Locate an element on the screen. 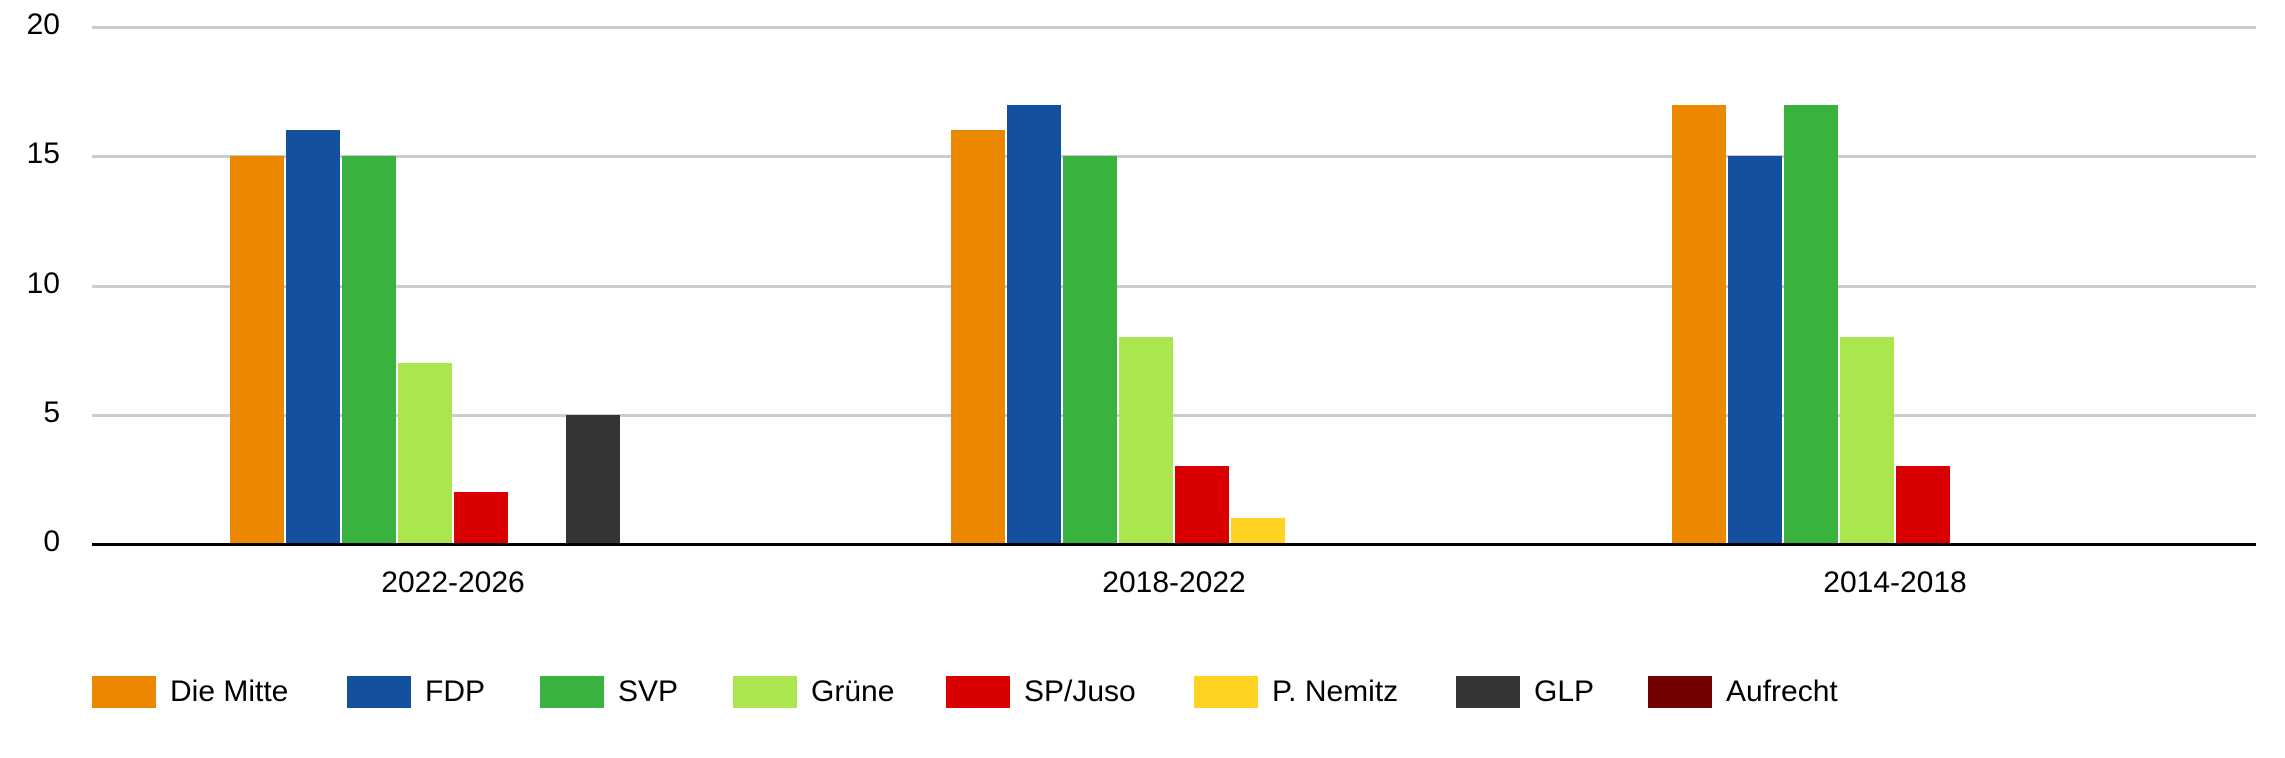 This screenshot has width=2285, height=758. y-tick-label: 15 is located at coordinates (43, 154).